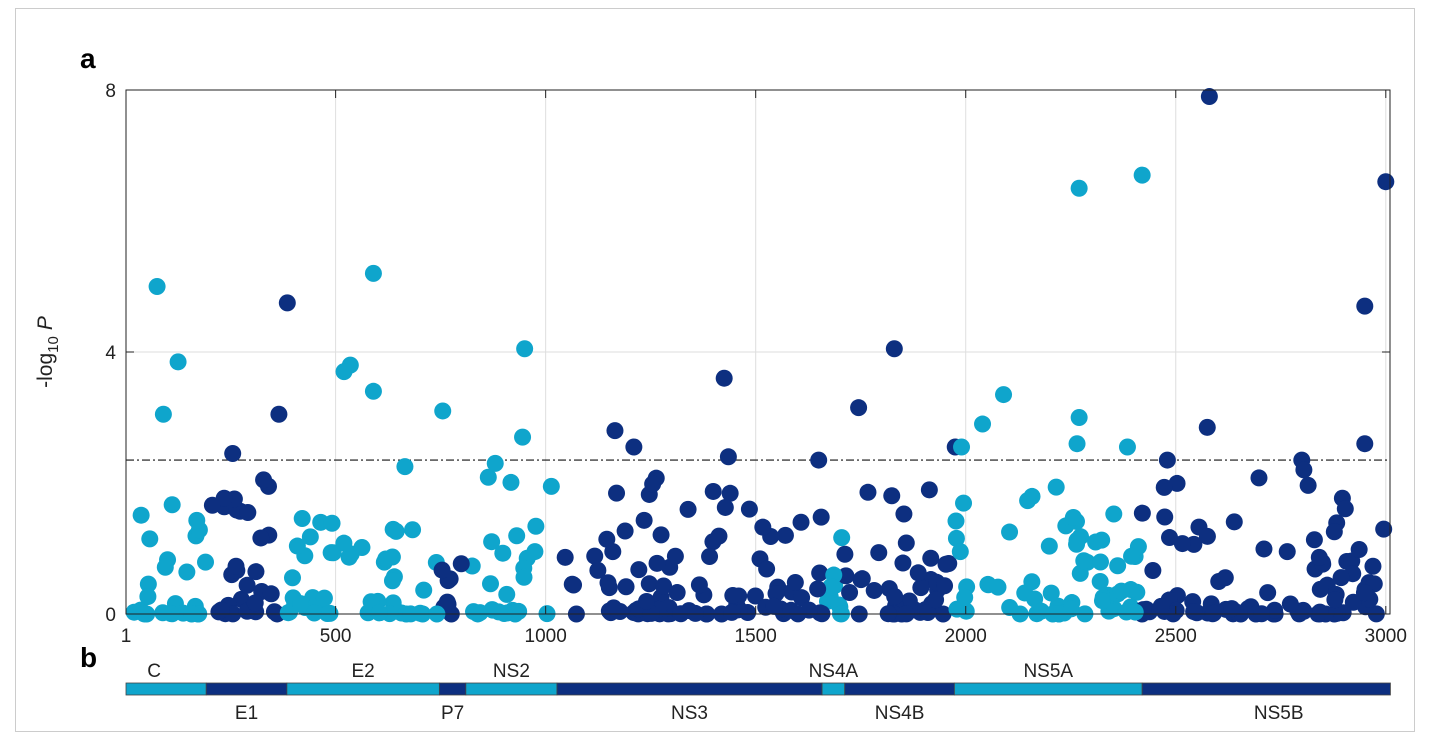 This screenshot has width=1432, height=740. I want to click on y-tick-label: 0, so click(110, 615).